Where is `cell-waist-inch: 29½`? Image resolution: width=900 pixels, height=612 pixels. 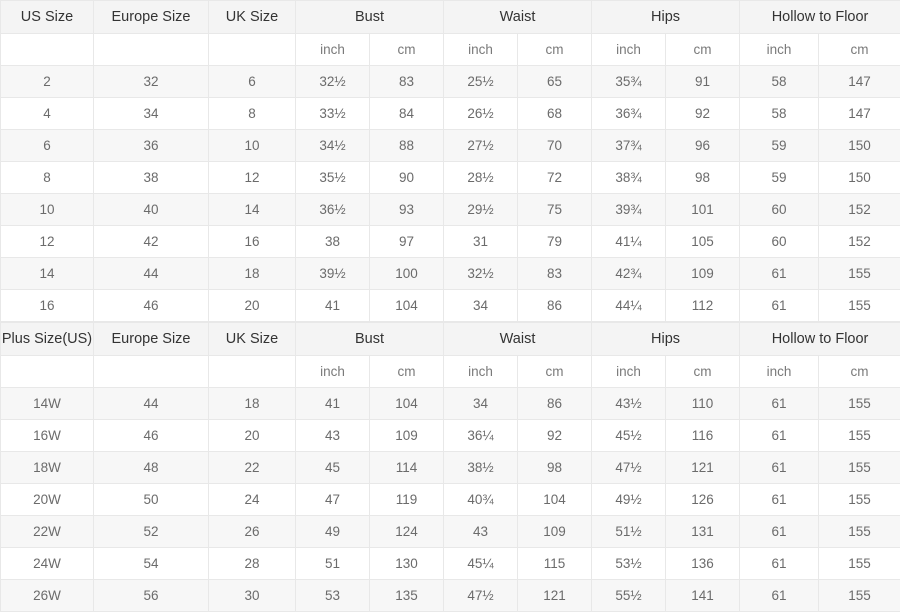 cell-waist-inch: 29½ is located at coordinates (481, 210).